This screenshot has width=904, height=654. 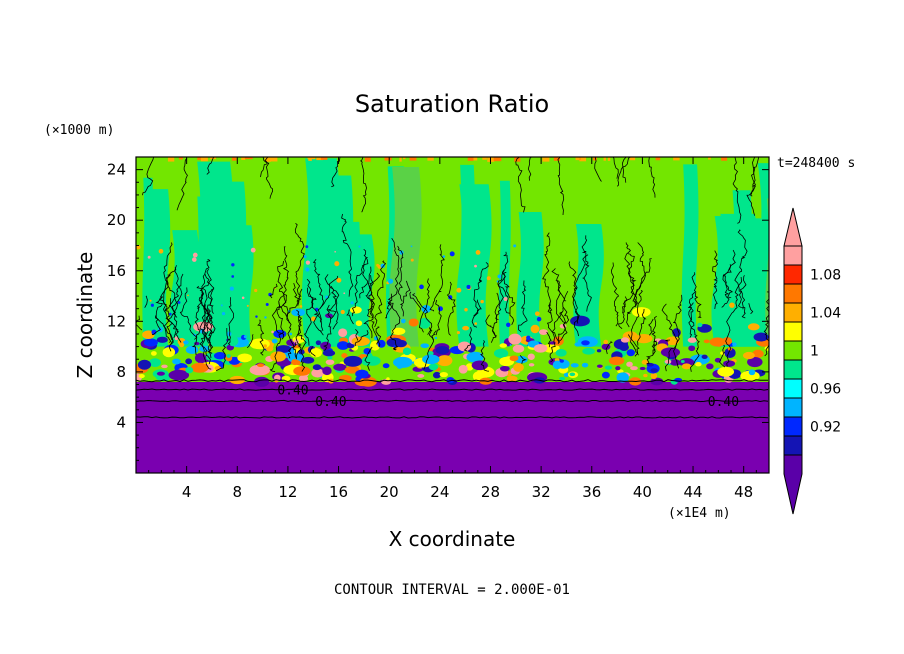 What do you see at coordinates (238, 492) in the screenshot?
I see `x-tick-label: 8` at bounding box center [238, 492].